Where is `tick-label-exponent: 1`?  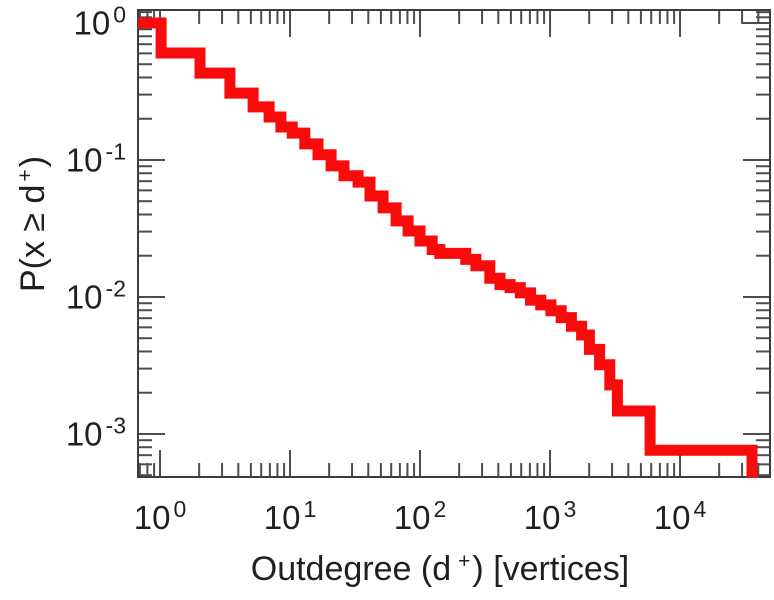 tick-label-exponent: 1 is located at coordinates (310, 509).